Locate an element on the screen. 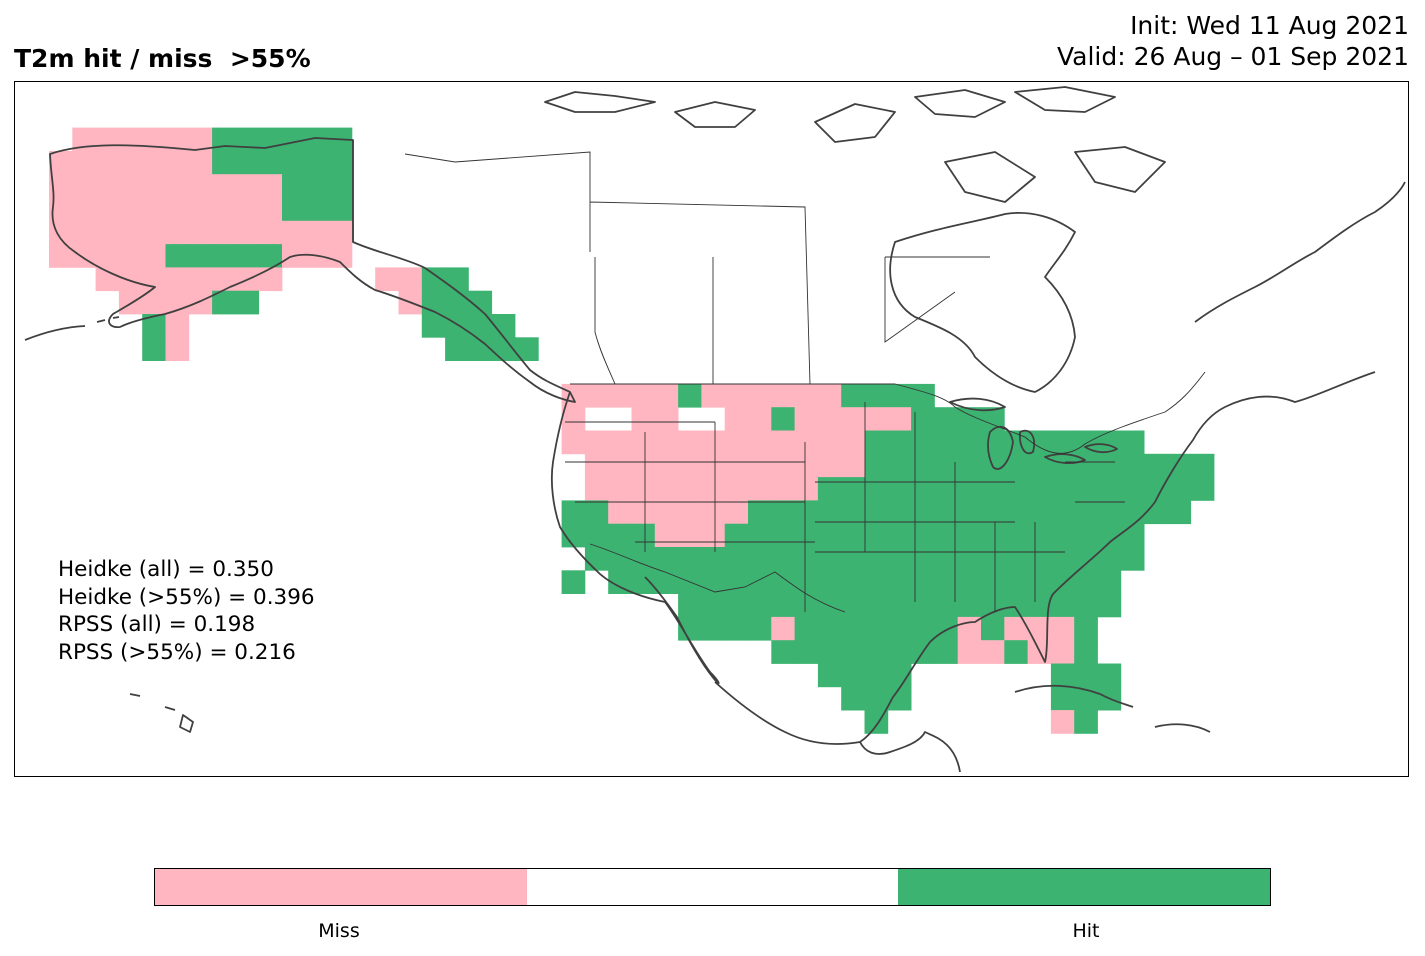 The width and height of the screenshot is (1425, 956). yucatan-central-america is located at coordinates (910, 752).